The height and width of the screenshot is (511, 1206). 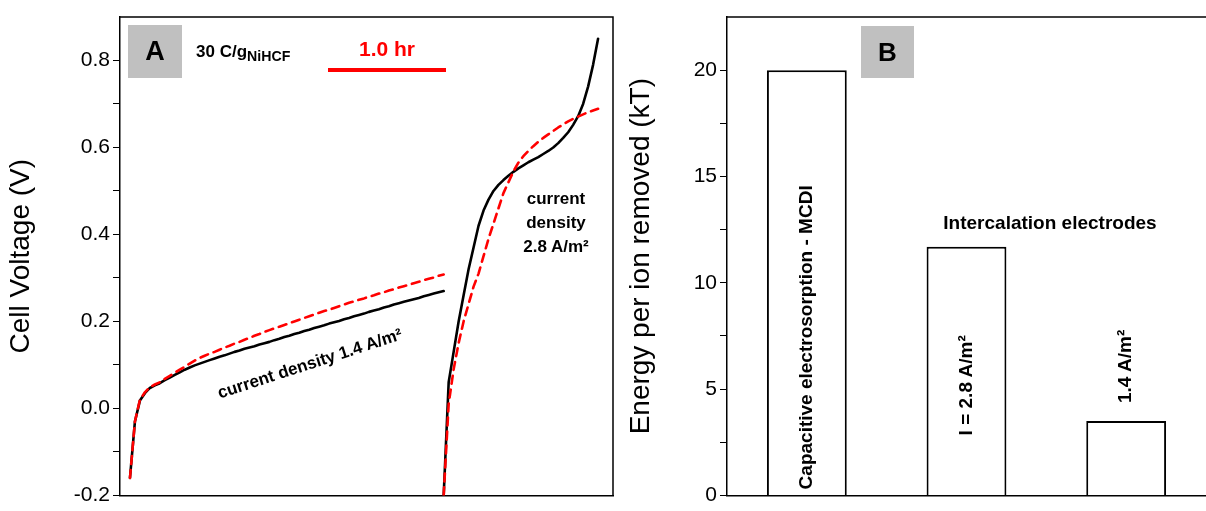 What do you see at coordinates (1050, 223) in the screenshot?
I see `annotation: Intercalation electrodes` at bounding box center [1050, 223].